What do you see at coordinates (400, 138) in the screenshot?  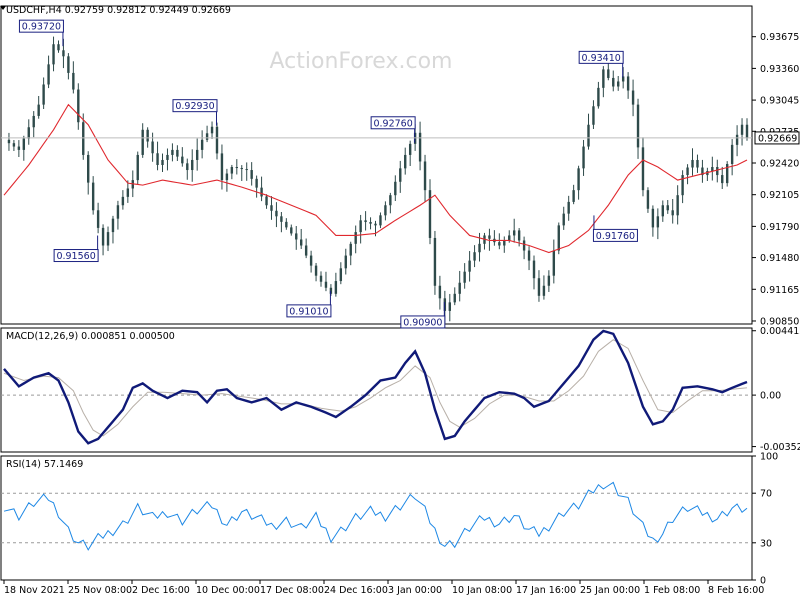 I see `current-price-marker: 0.92669` at bounding box center [400, 138].